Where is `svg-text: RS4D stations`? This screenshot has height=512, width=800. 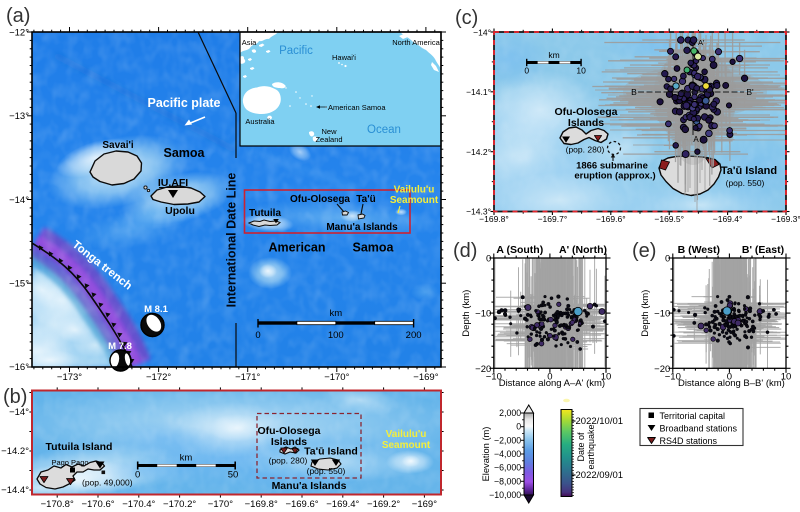 svg-text: RS4D stations is located at coordinates (689, 441).